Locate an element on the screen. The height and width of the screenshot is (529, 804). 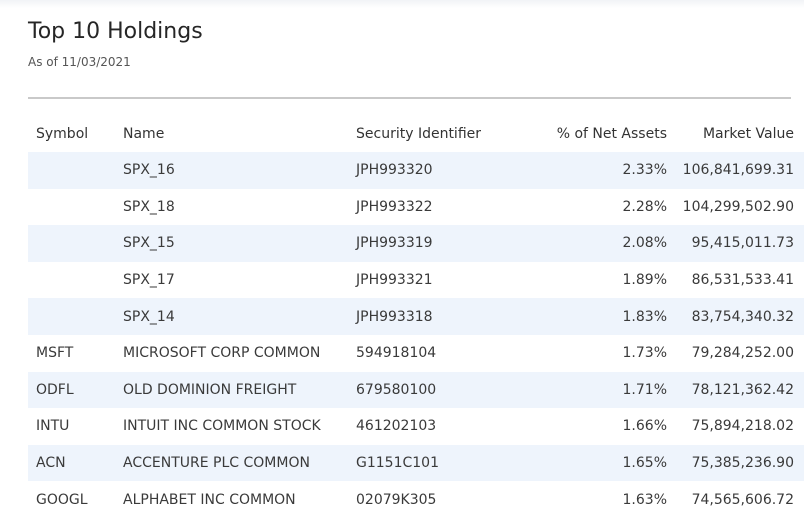
column-header-percent-net-assets: % of Net Assets is located at coordinates (611, 134).